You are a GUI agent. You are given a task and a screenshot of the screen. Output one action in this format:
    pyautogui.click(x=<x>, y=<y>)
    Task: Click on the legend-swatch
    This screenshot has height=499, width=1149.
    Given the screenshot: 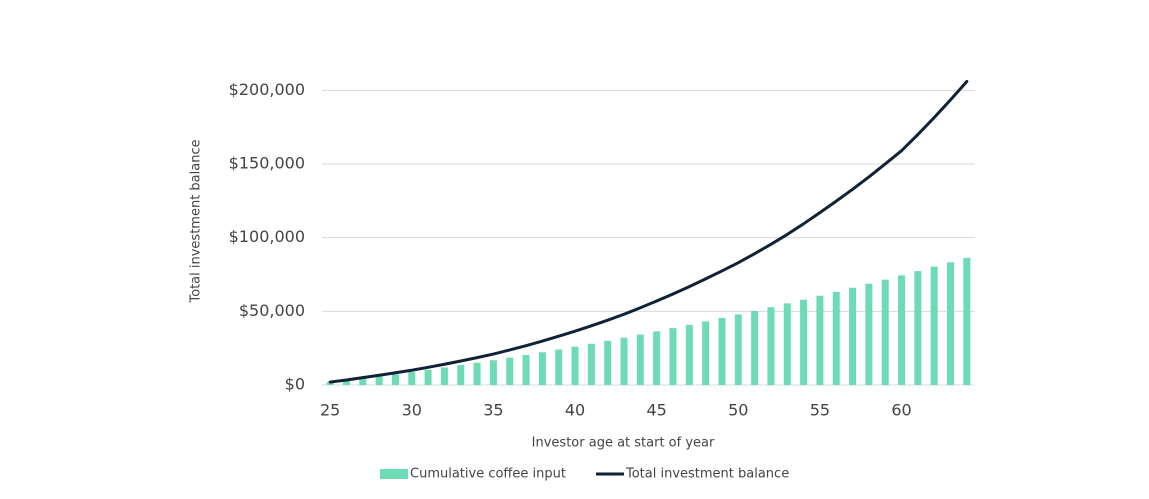 What is the action you would take?
    pyautogui.click(x=394, y=474)
    